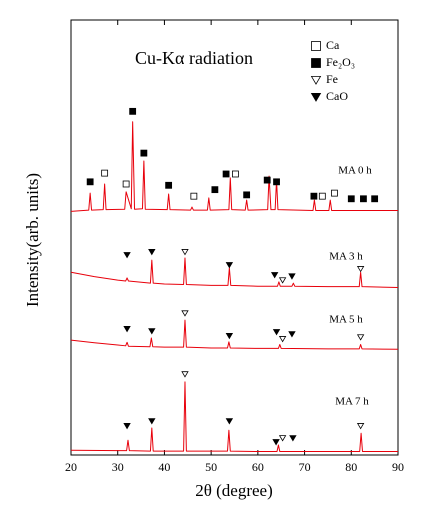  Describe the element at coordinates (398, 467) in the screenshot. I see `x-tick-label: 90` at that location.